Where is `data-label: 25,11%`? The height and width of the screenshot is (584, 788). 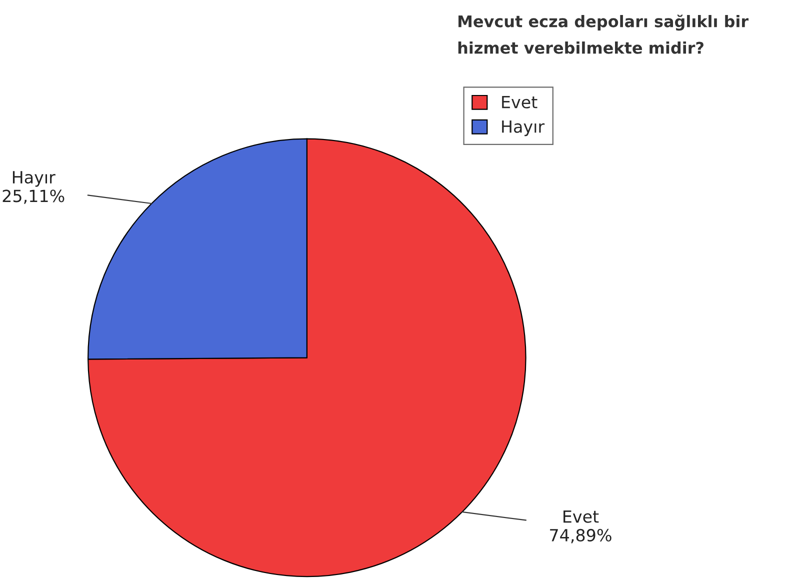 data-label: 25,11% is located at coordinates (33, 197).